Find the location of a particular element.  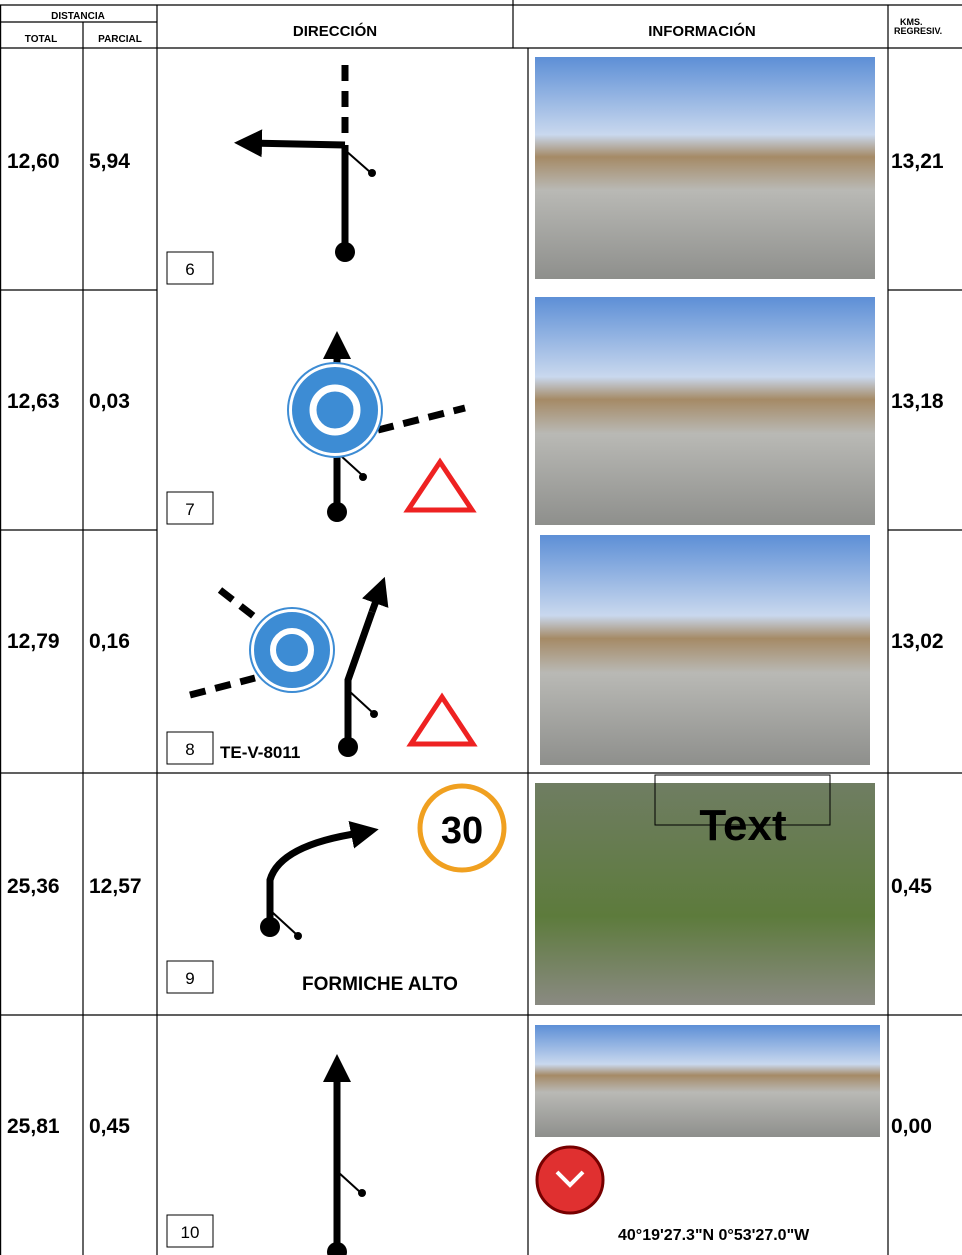

step-number: 7 is located at coordinates (189, 509).